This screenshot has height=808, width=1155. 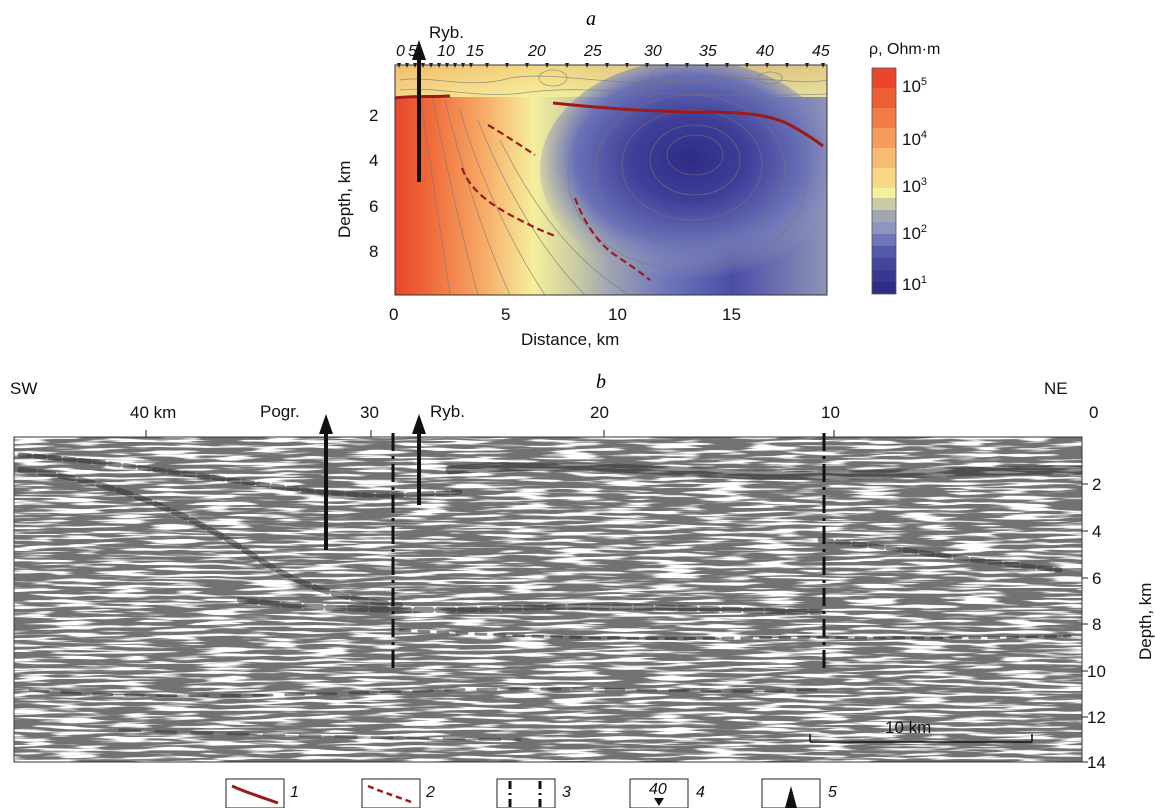 I want to click on depth-tick: 10, so click(x=1096, y=671).